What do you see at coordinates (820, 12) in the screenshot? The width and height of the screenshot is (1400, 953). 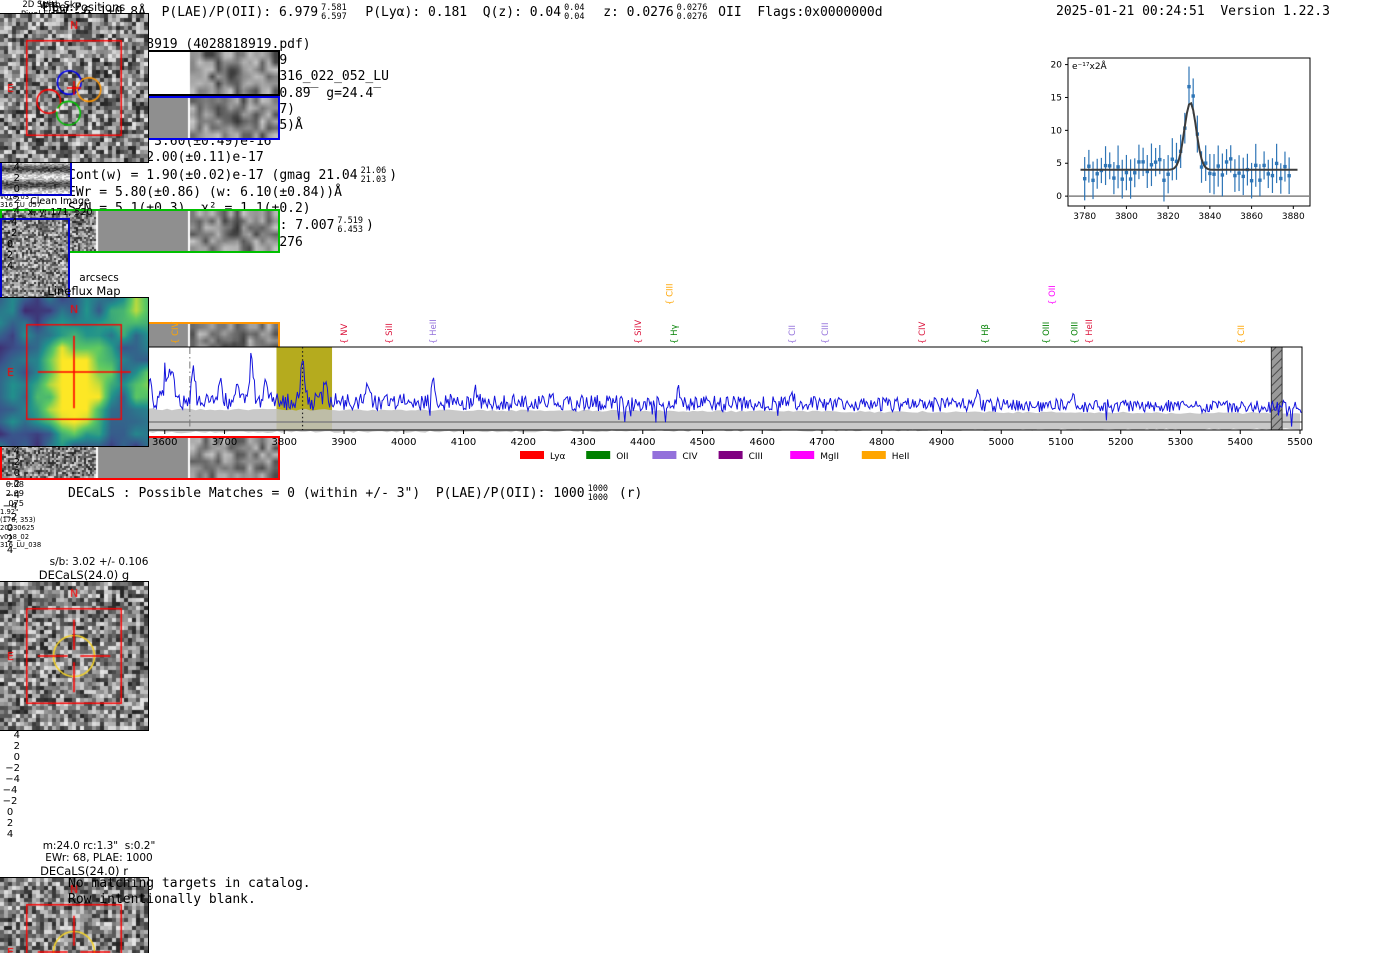 I see `header-text-9: Flags:0x0000000d` at bounding box center [820, 12].